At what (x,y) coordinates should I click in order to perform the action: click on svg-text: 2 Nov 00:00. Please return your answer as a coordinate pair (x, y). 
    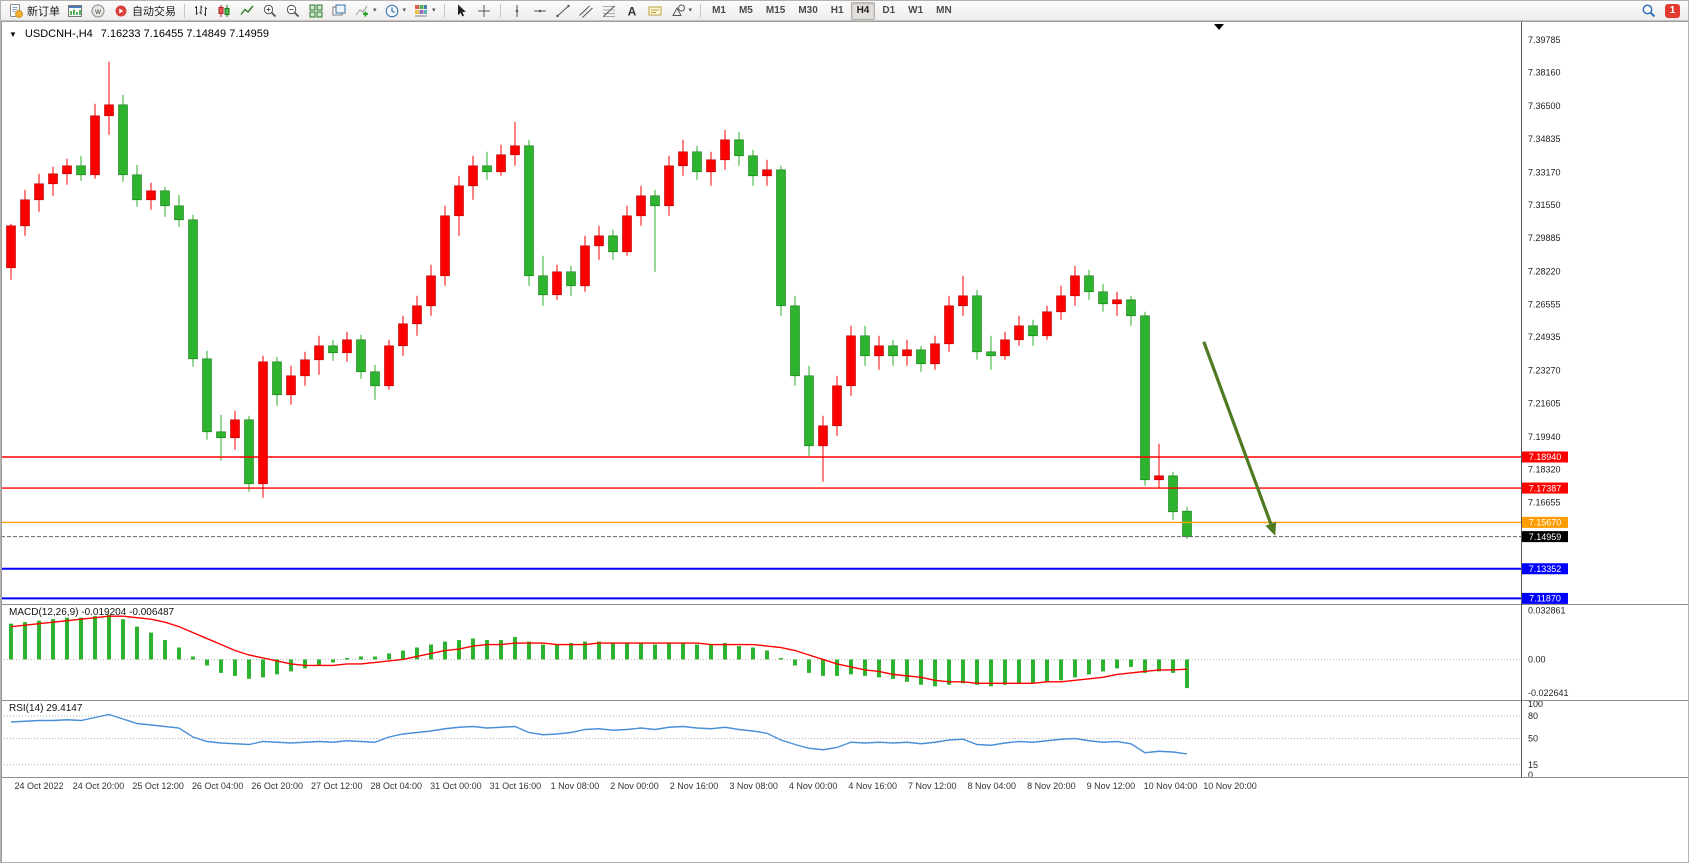
    Looking at the image, I should click on (634, 786).